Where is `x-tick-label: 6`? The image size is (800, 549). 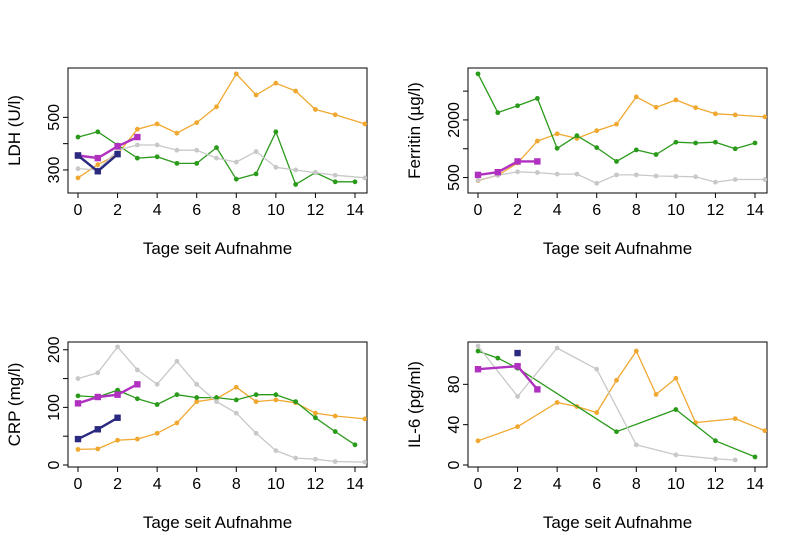
x-tick-label: 6 is located at coordinates (196, 484).